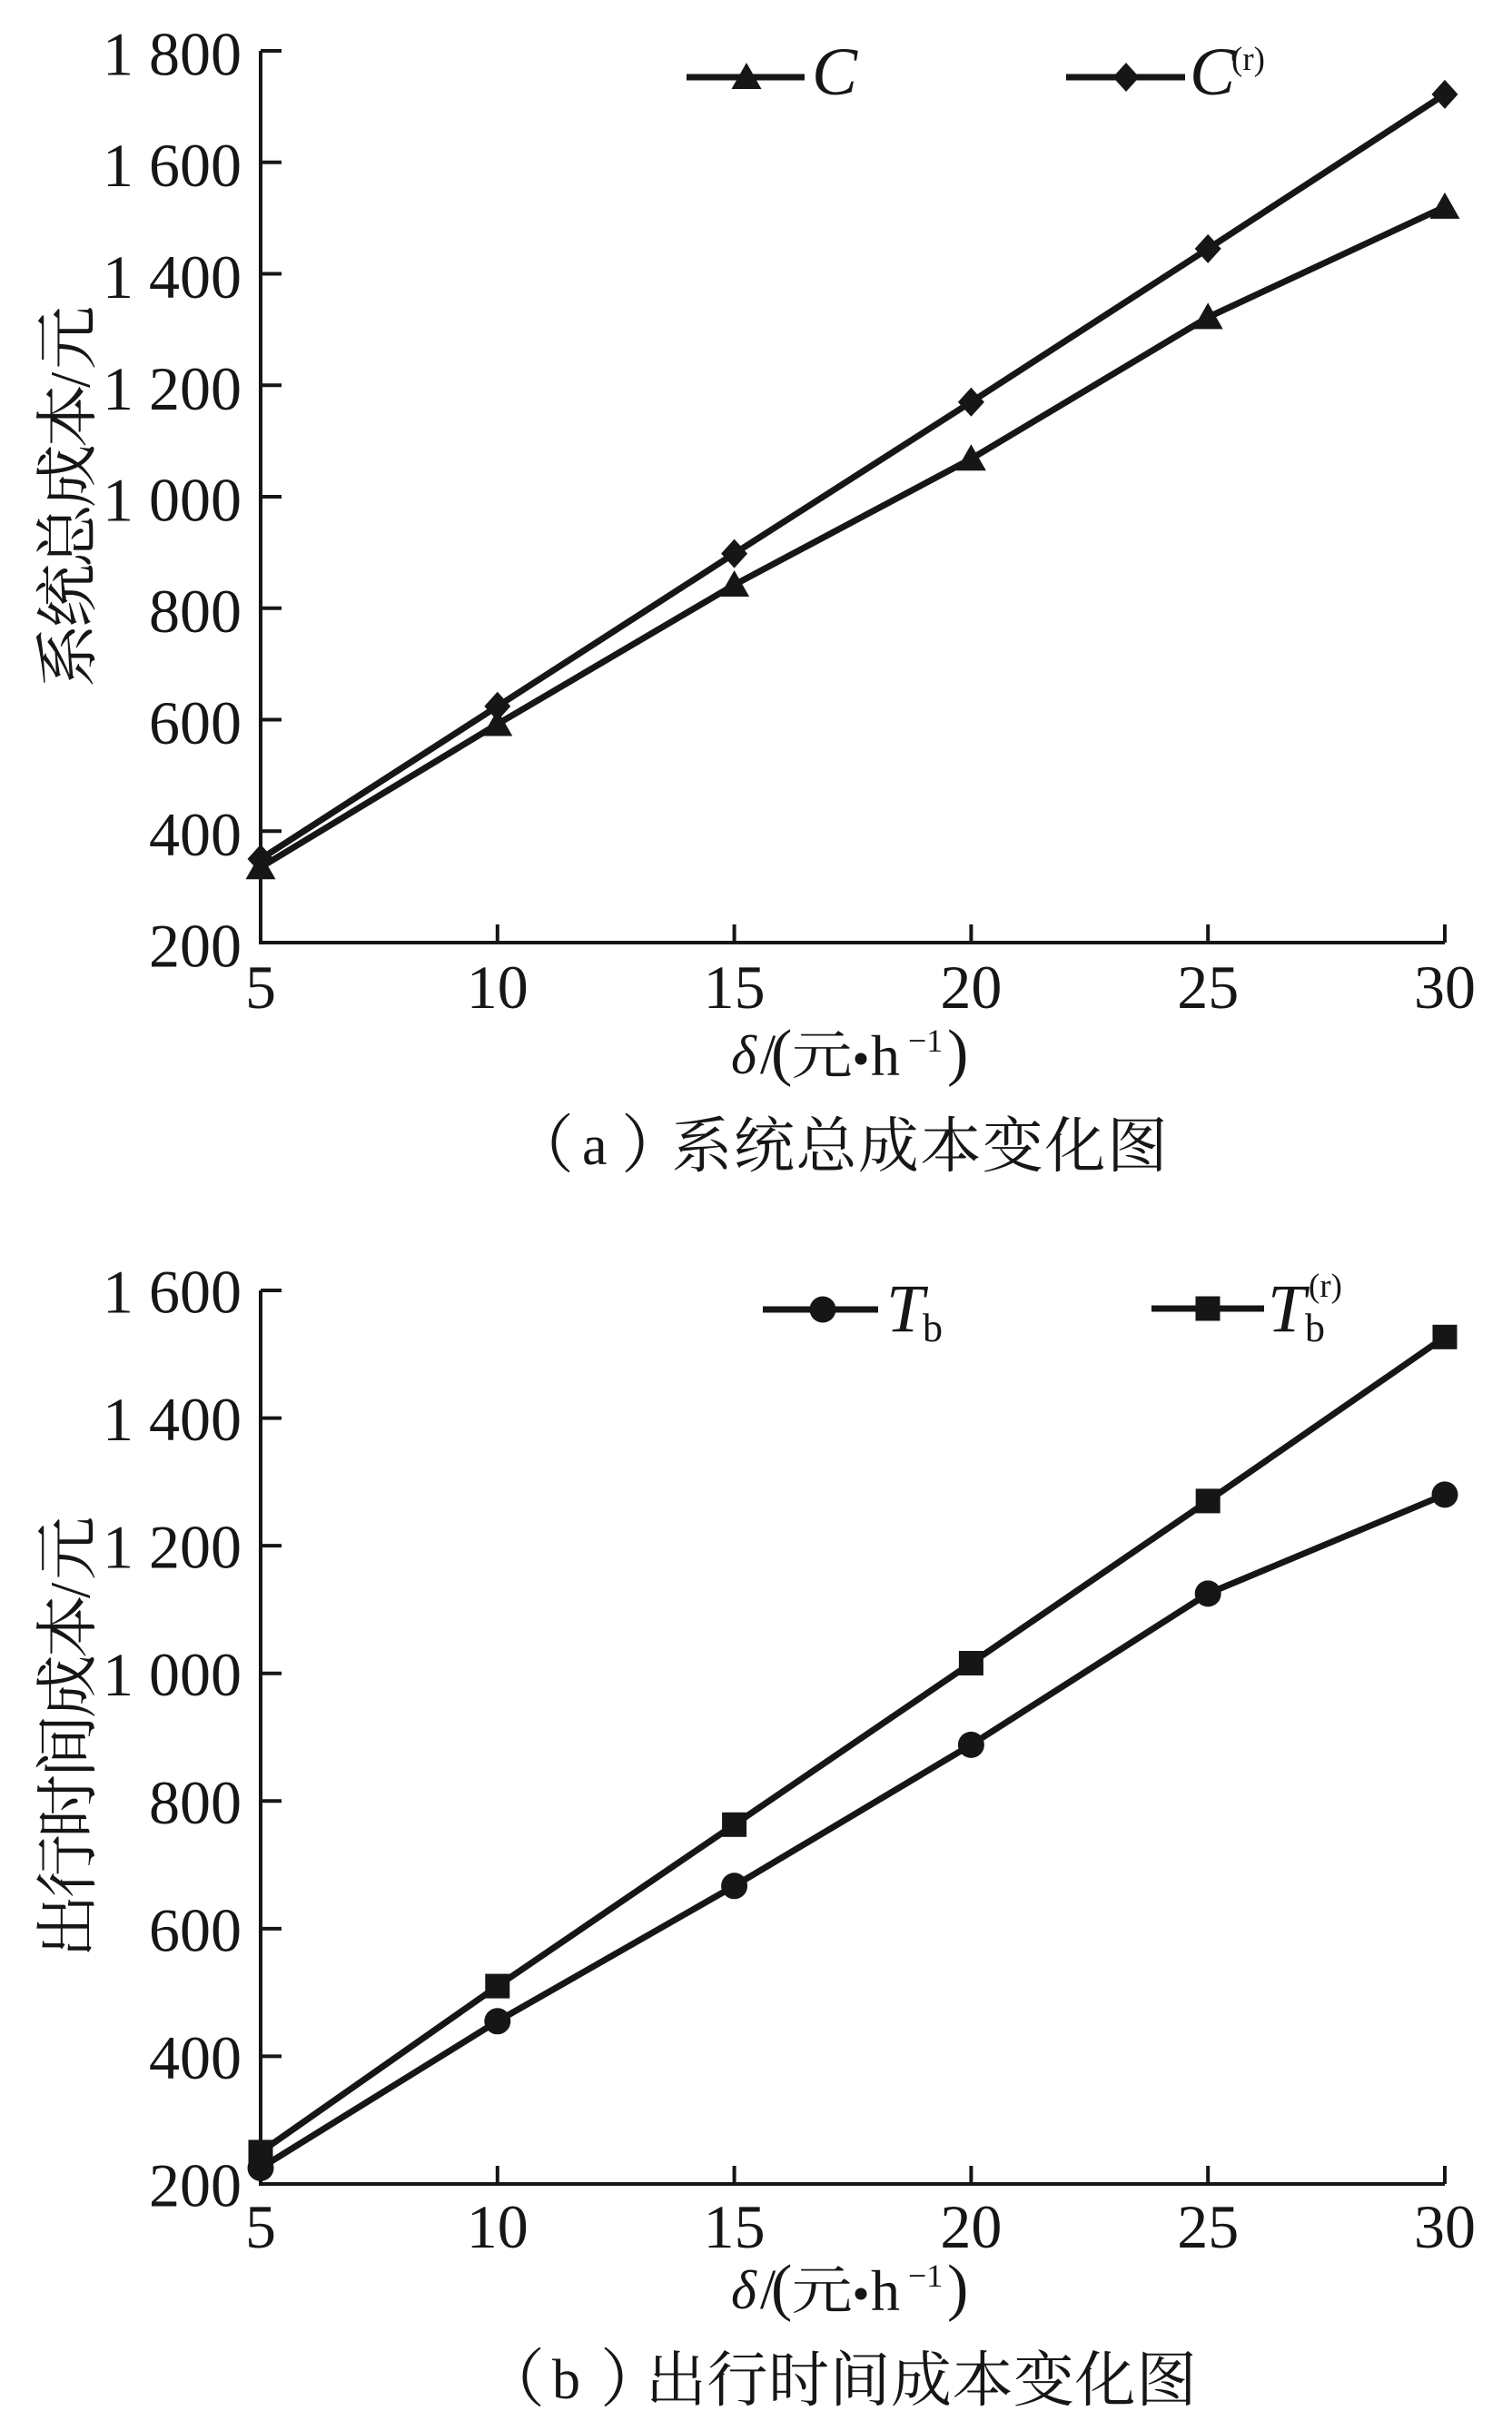 The width and height of the screenshot is (1512, 2411). Describe the element at coordinates (173, 54) in the screenshot. I see `svg-text: 1 800` at that location.